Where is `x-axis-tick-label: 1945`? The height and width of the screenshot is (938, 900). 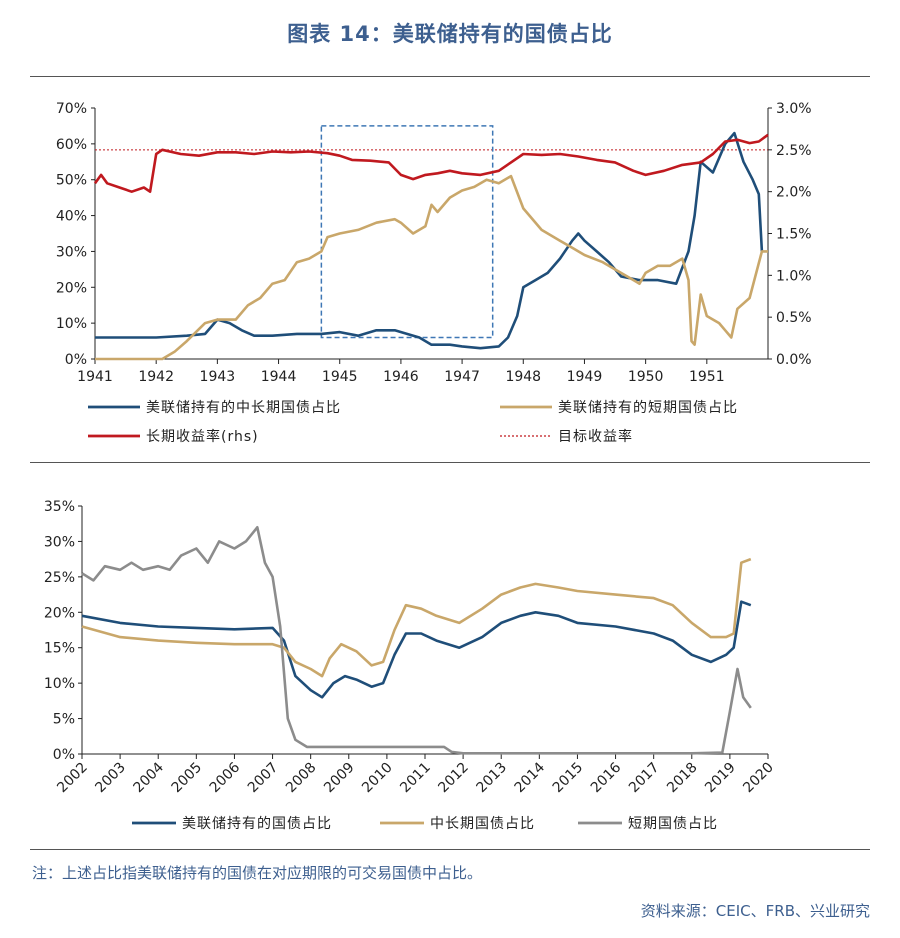
x-axis-tick-label: 1945 is located at coordinates (340, 377).